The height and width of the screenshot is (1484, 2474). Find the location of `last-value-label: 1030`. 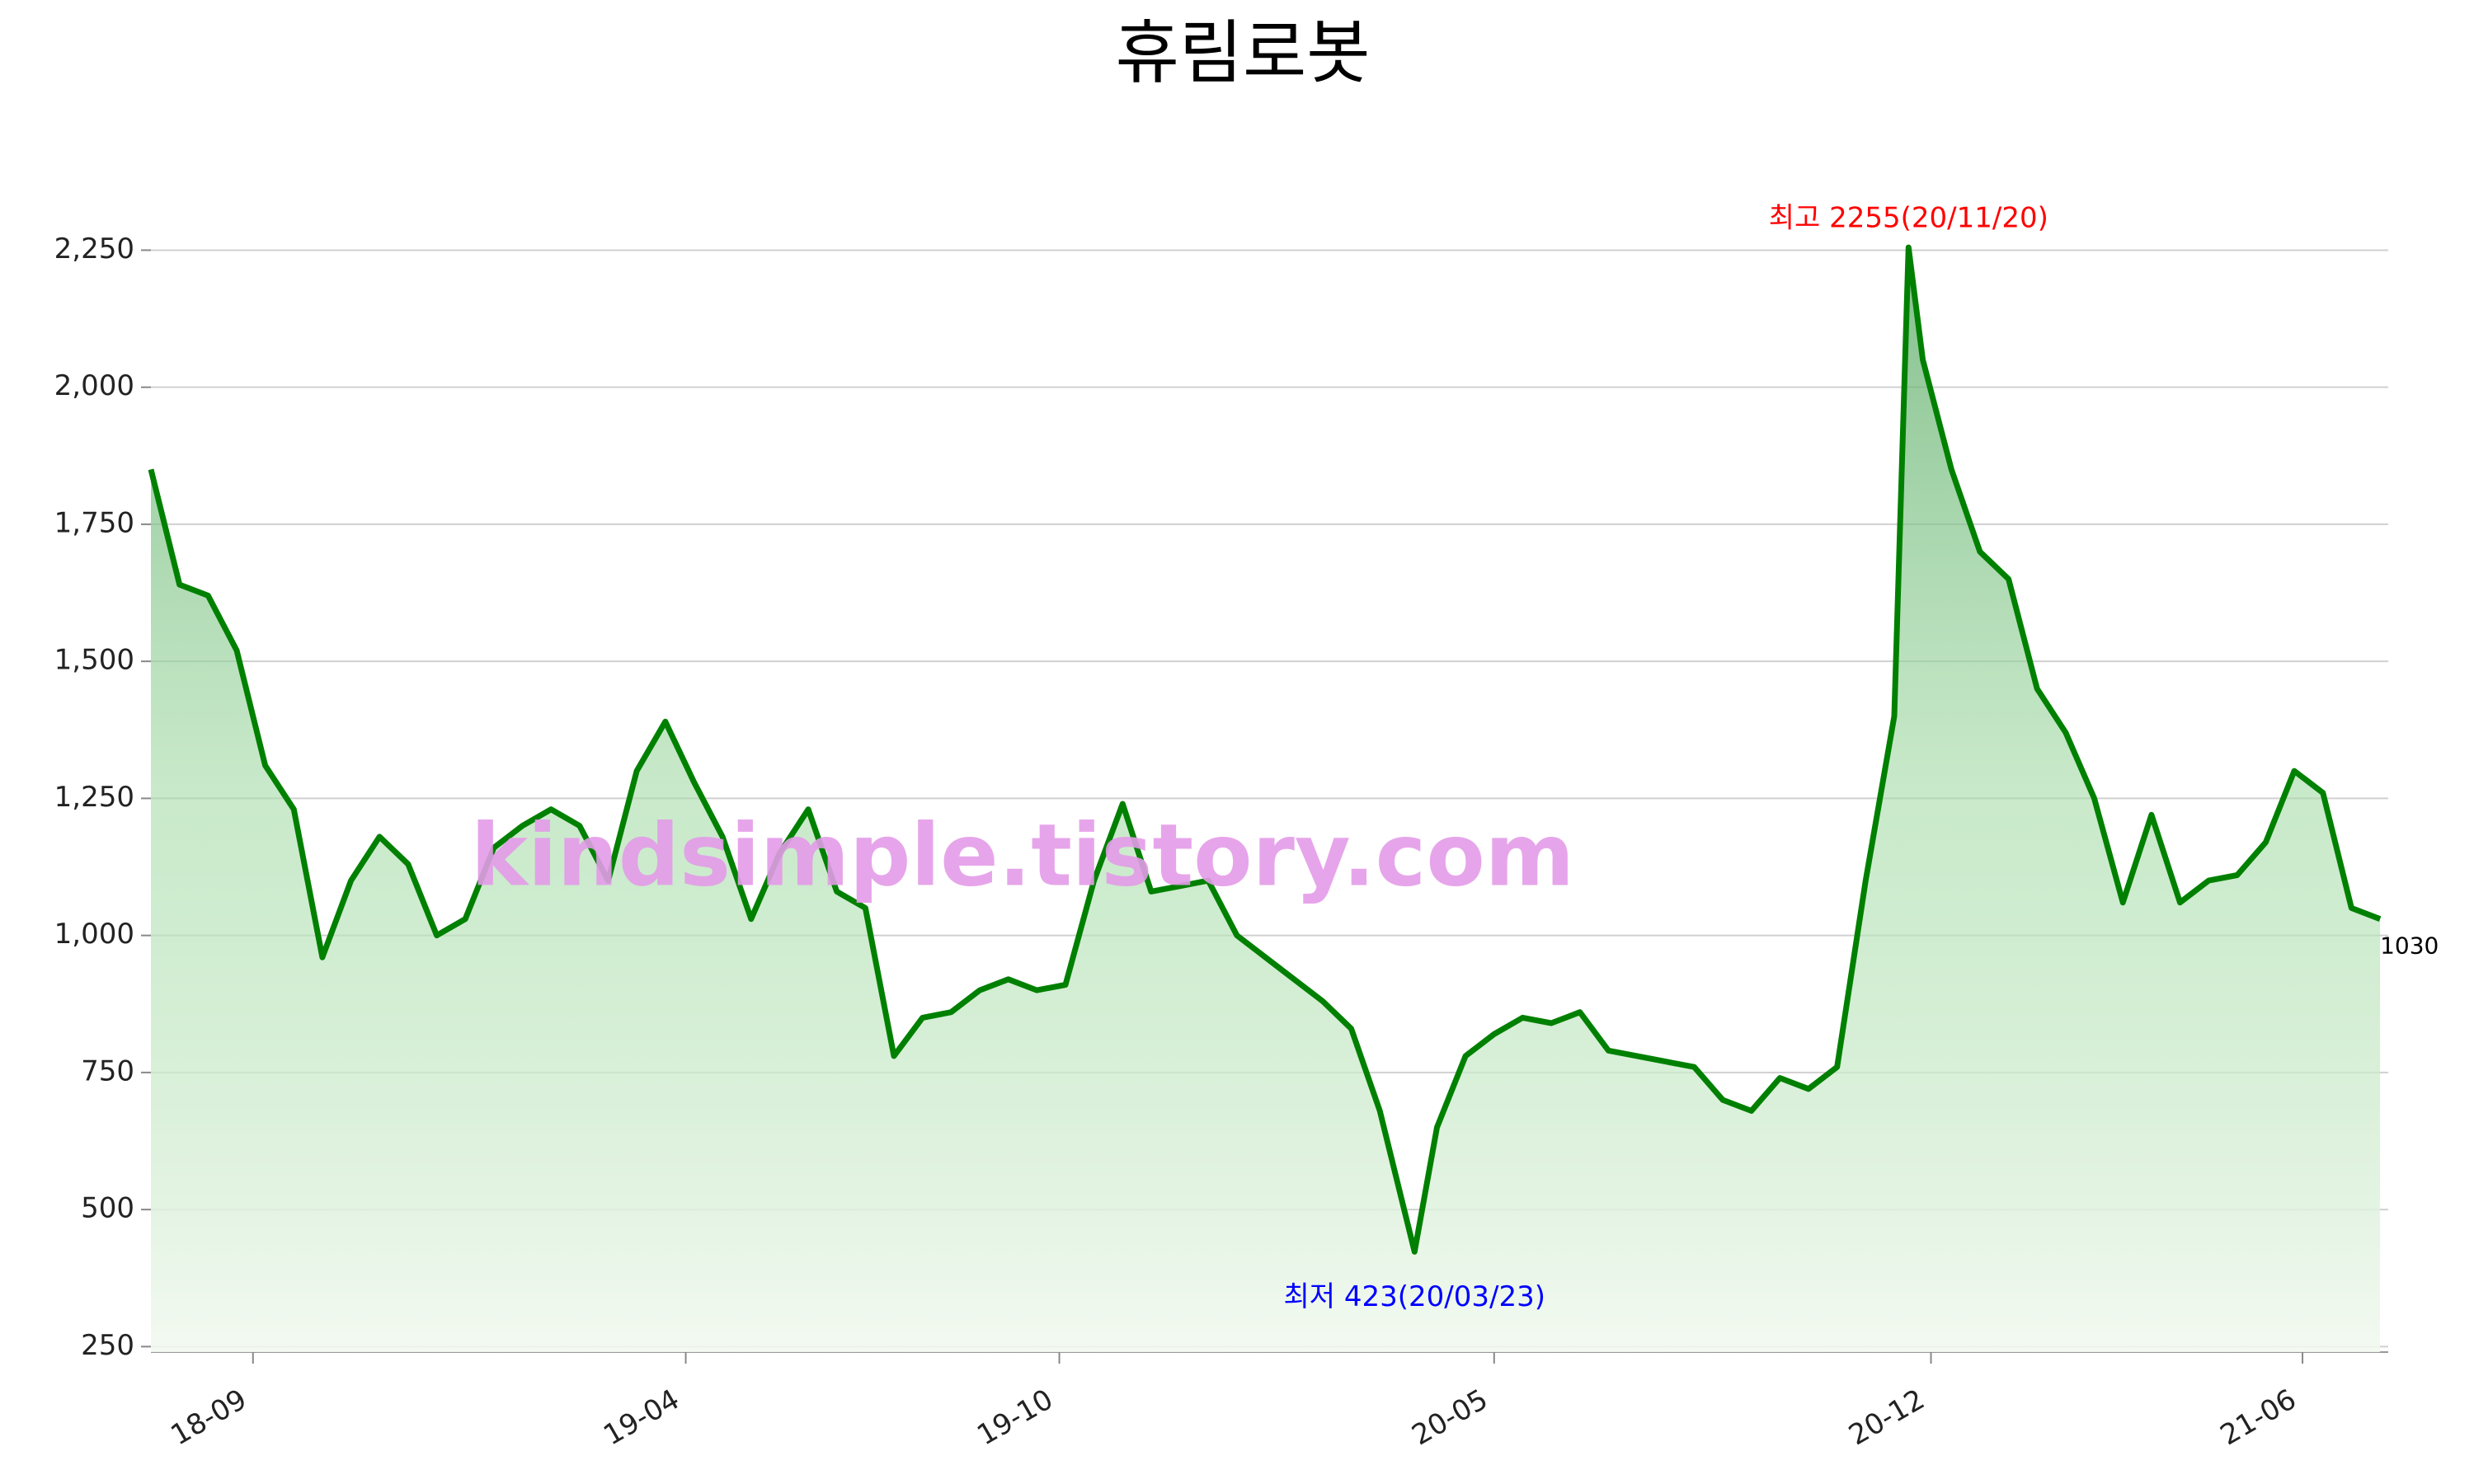

last-value-label: 1030 is located at coordinates (2409, 946).